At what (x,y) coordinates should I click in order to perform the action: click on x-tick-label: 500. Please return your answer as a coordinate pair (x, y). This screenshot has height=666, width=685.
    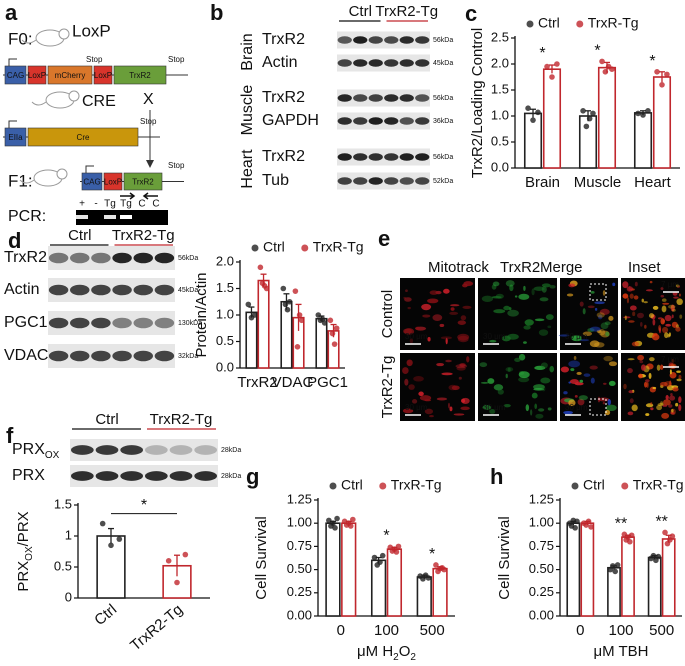
    Looking at the image, I should click on (432, 630).